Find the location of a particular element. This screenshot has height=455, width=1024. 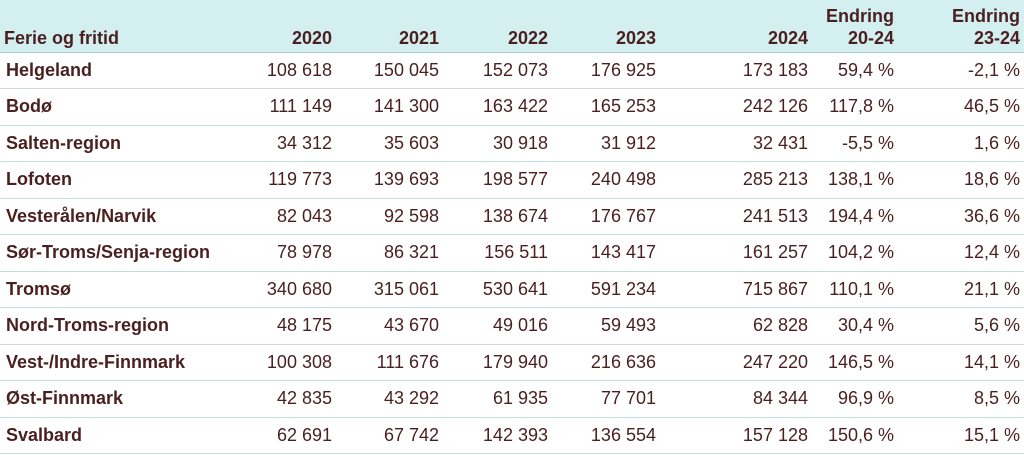

change-20-24: 30,4 % is located at coordinates (855, 326).